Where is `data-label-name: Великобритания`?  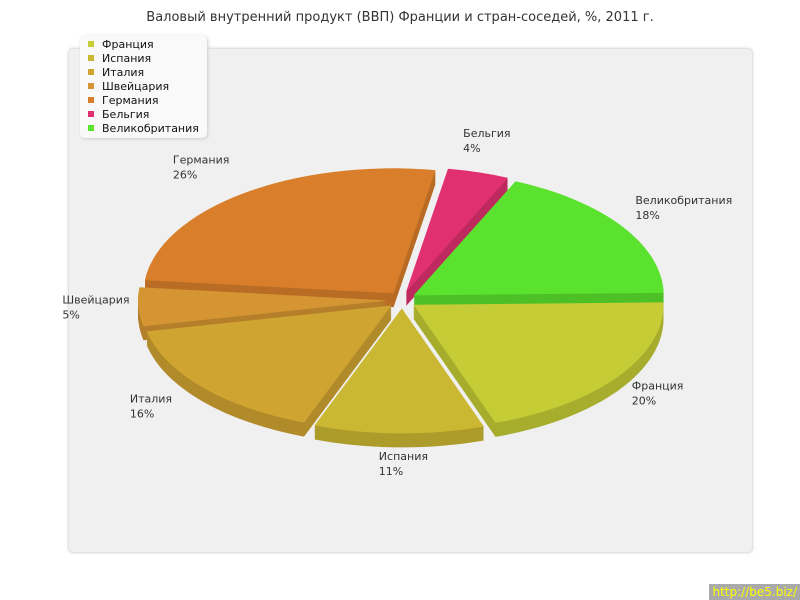 data-label-name: Великобритания is located at coordinates (683, 200).